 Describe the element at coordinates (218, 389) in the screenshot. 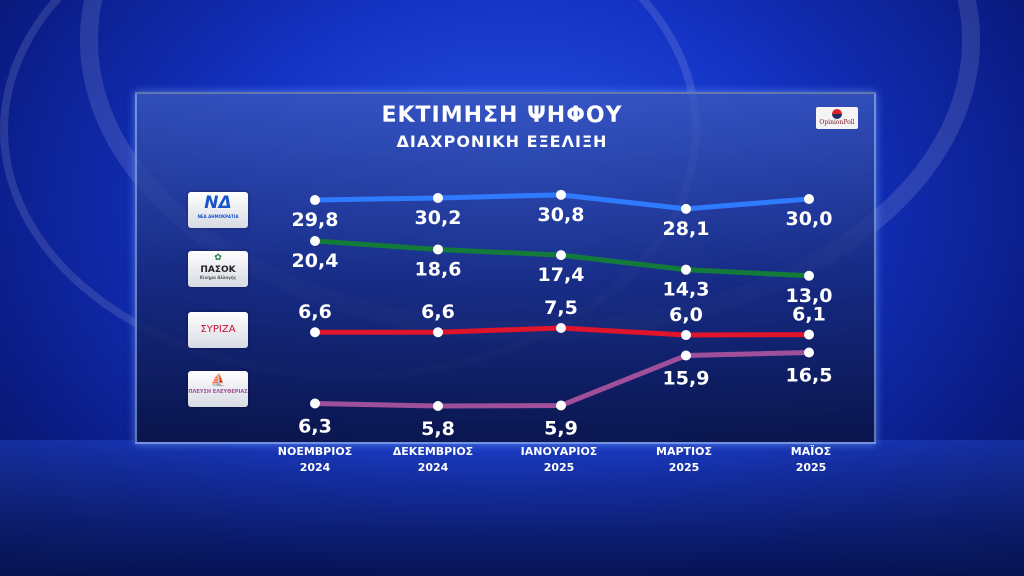

I see `logo-plefsi: ⛵ ΠΛΕΥΣΗ ΕΛΕΥΘΕΡΙΑΣ` at that location.